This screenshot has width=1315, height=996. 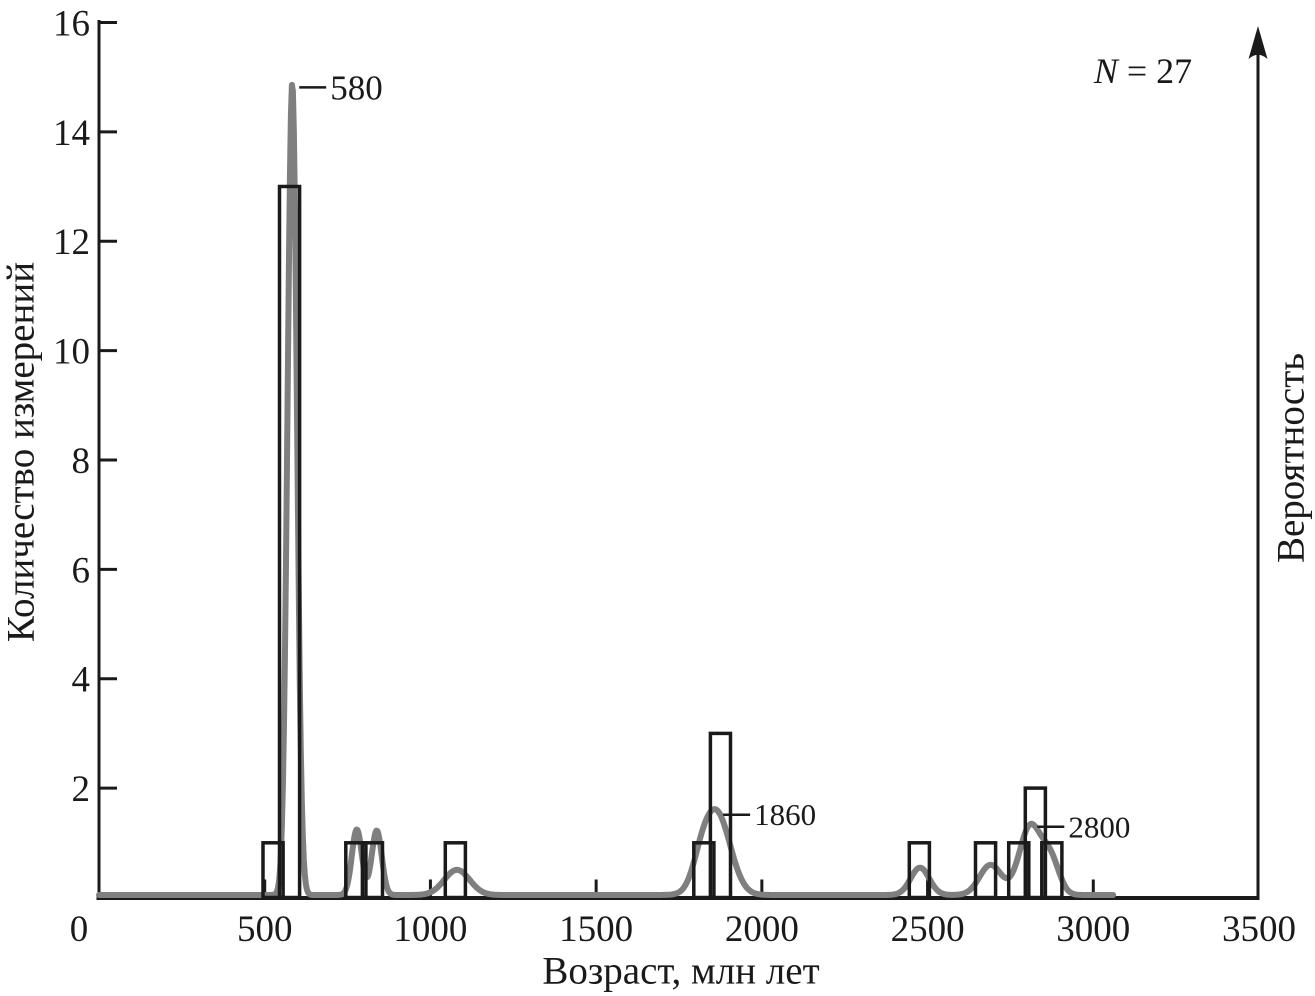 I want to click on y-tick-label: 16, so click(x=71, y=23).